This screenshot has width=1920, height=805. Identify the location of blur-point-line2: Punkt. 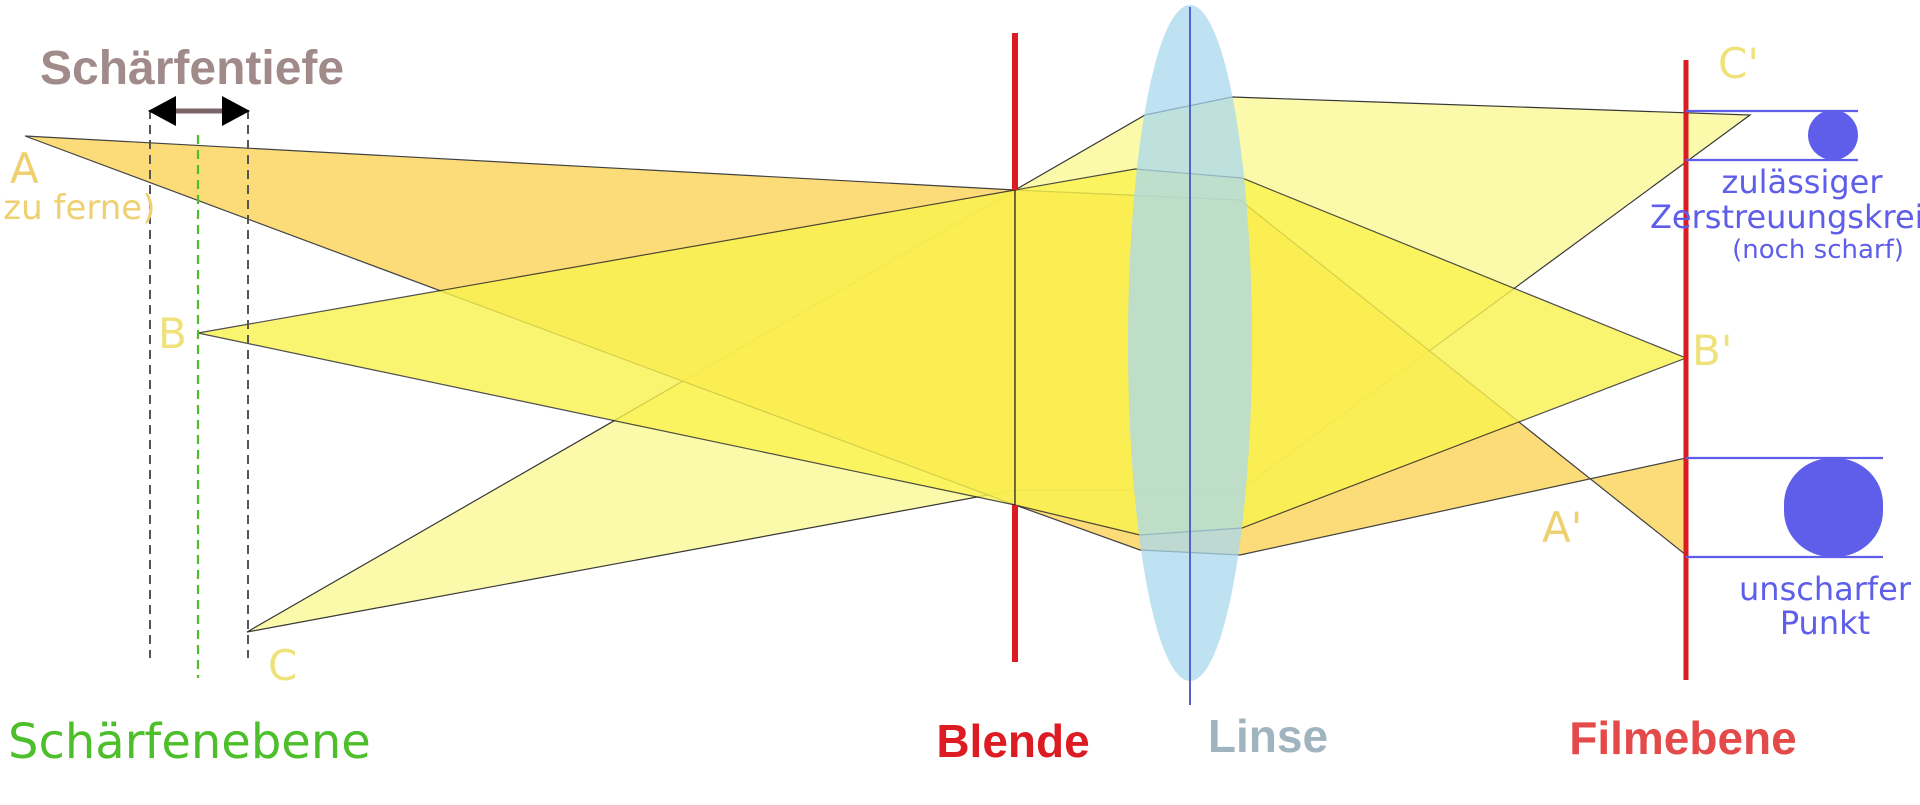
(1825, 623).